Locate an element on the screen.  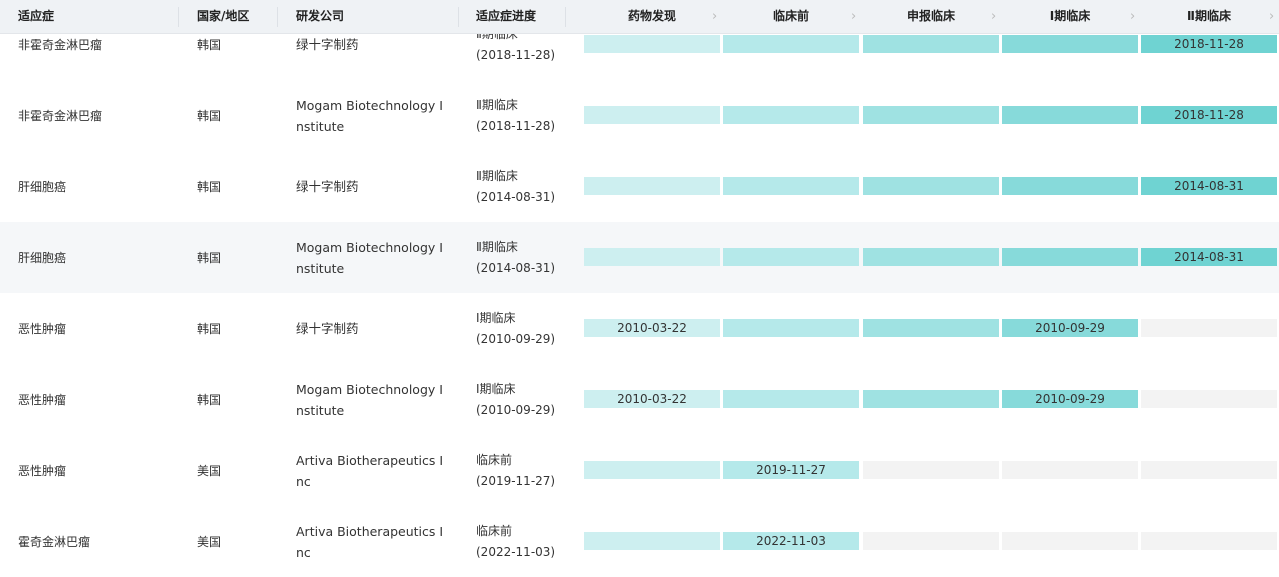
company: Mogam Biotechnology Institute is located at coordinates (369, 257).